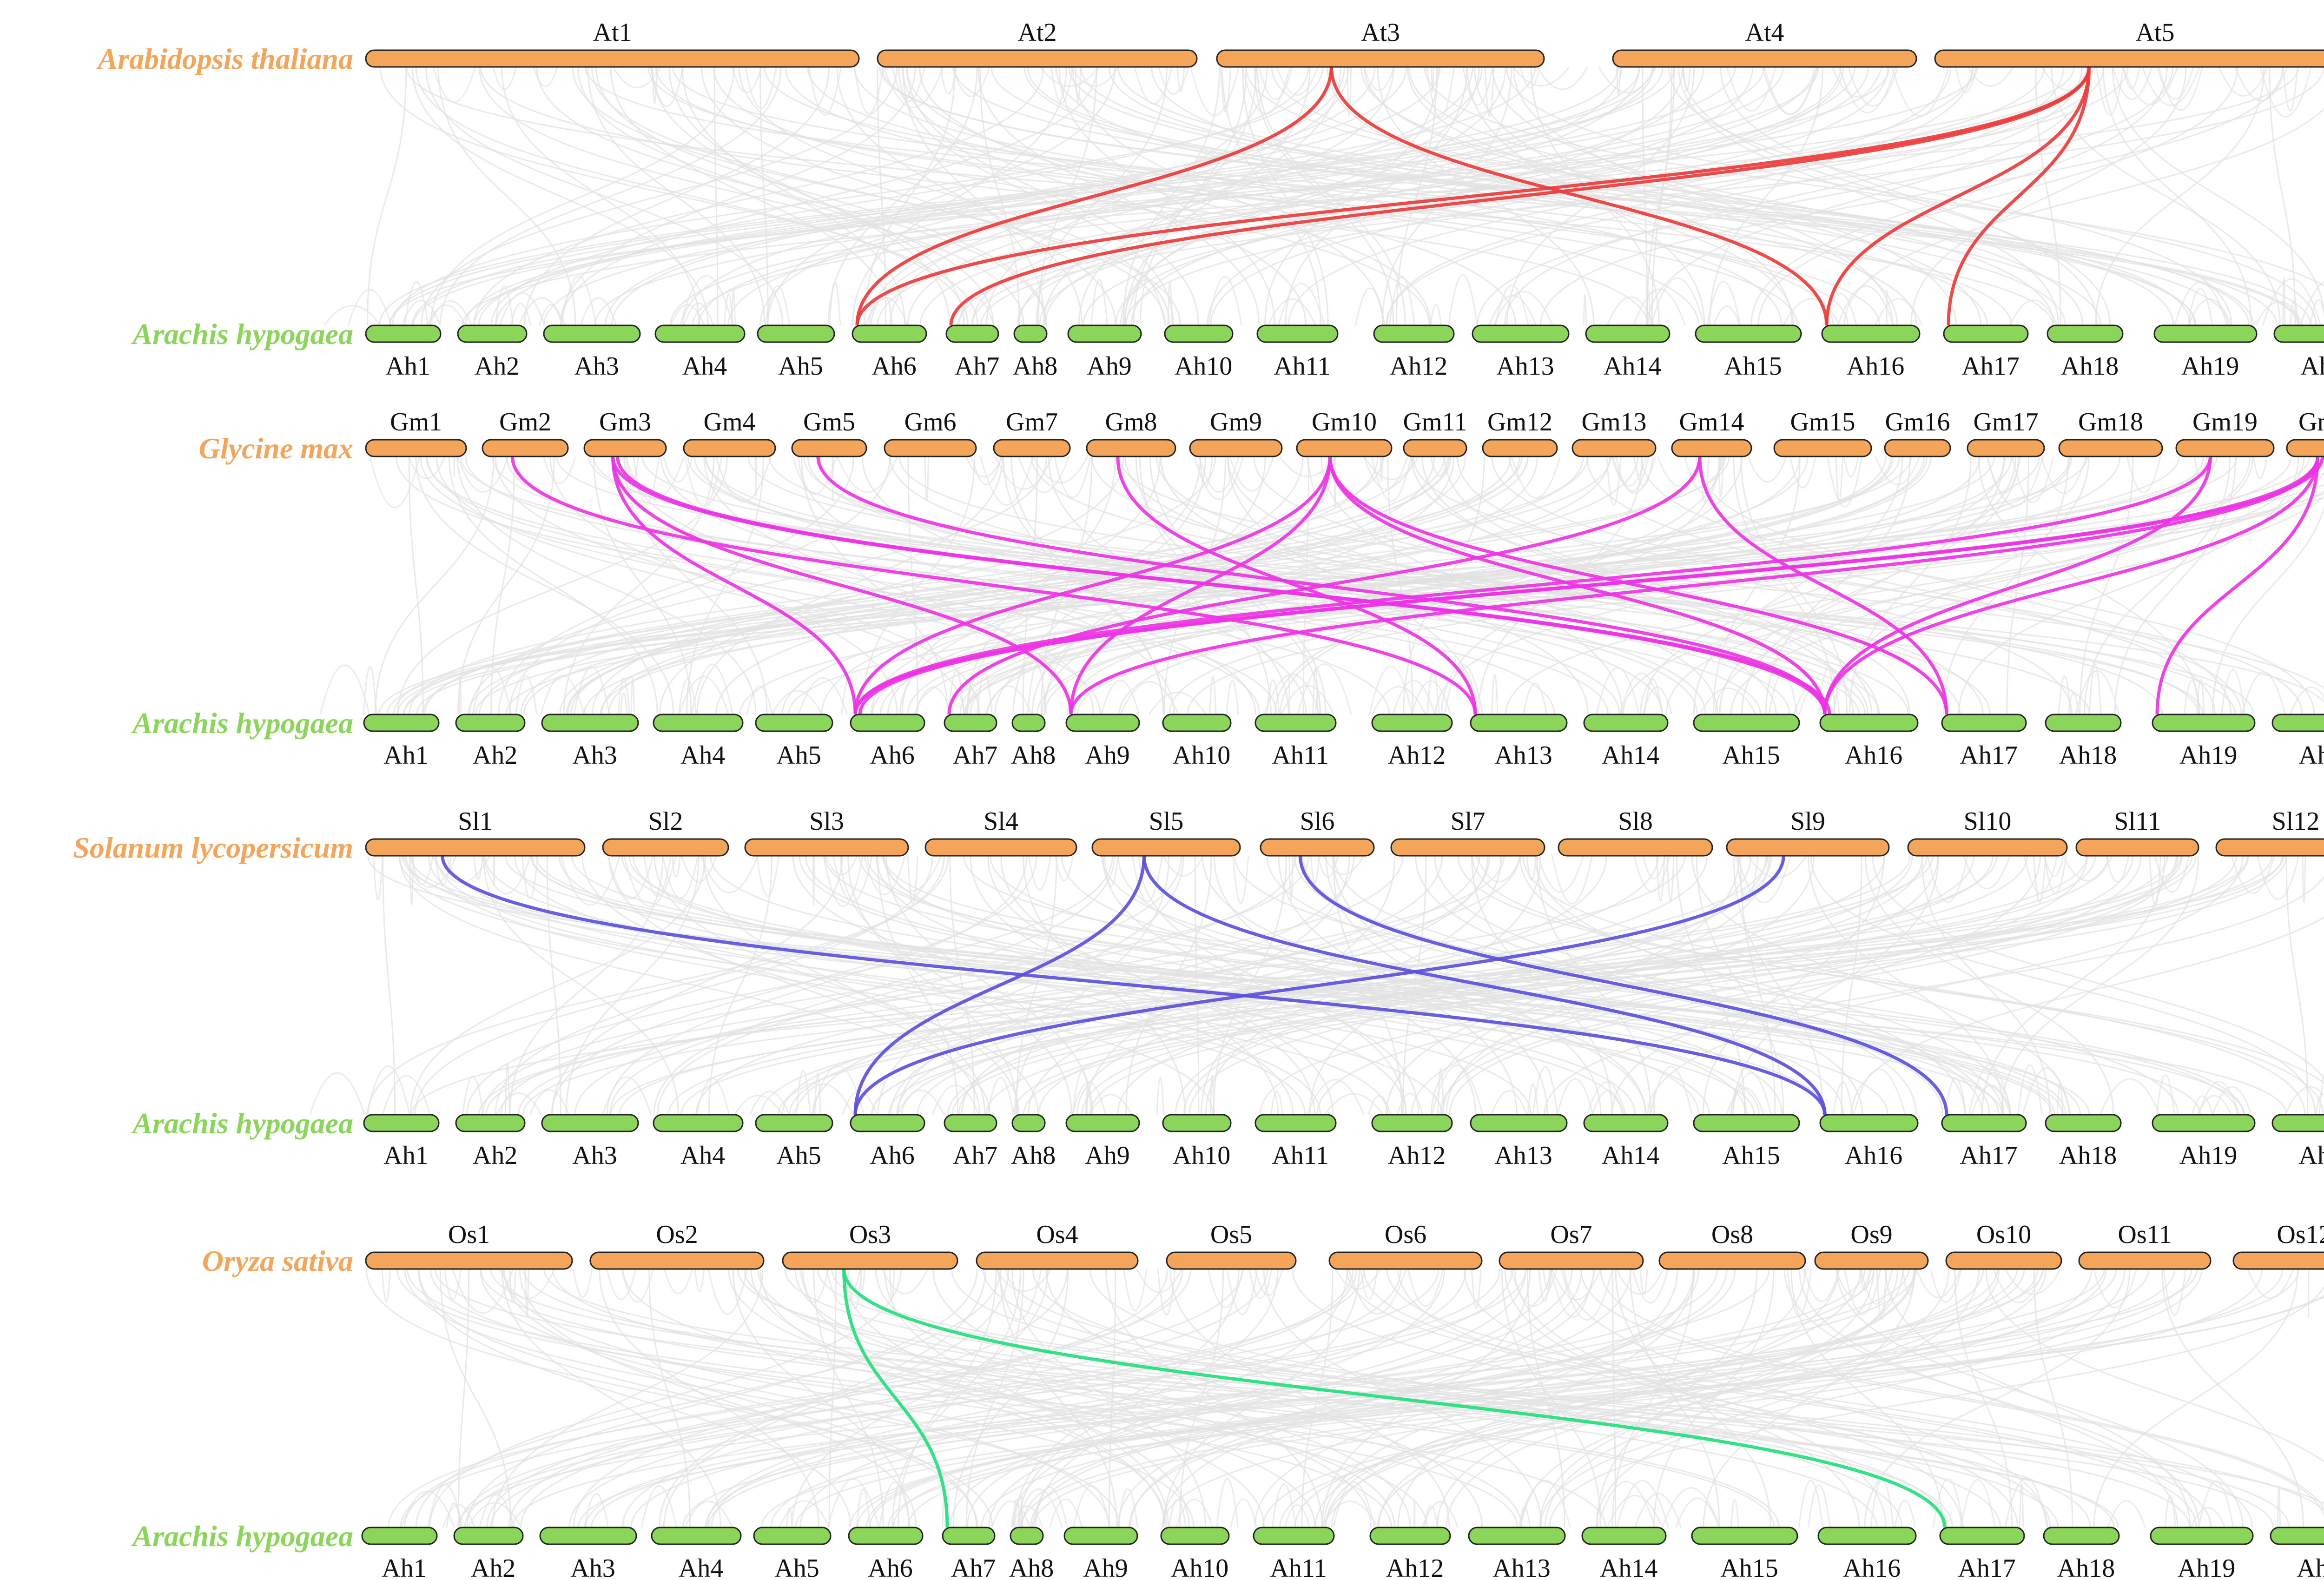 The height and width of the screenshot is (1580, 2324). Describe the element at coordinates (1319, 985) in the screenshot. I see `collinear-link-sl9-ah6` at that location.